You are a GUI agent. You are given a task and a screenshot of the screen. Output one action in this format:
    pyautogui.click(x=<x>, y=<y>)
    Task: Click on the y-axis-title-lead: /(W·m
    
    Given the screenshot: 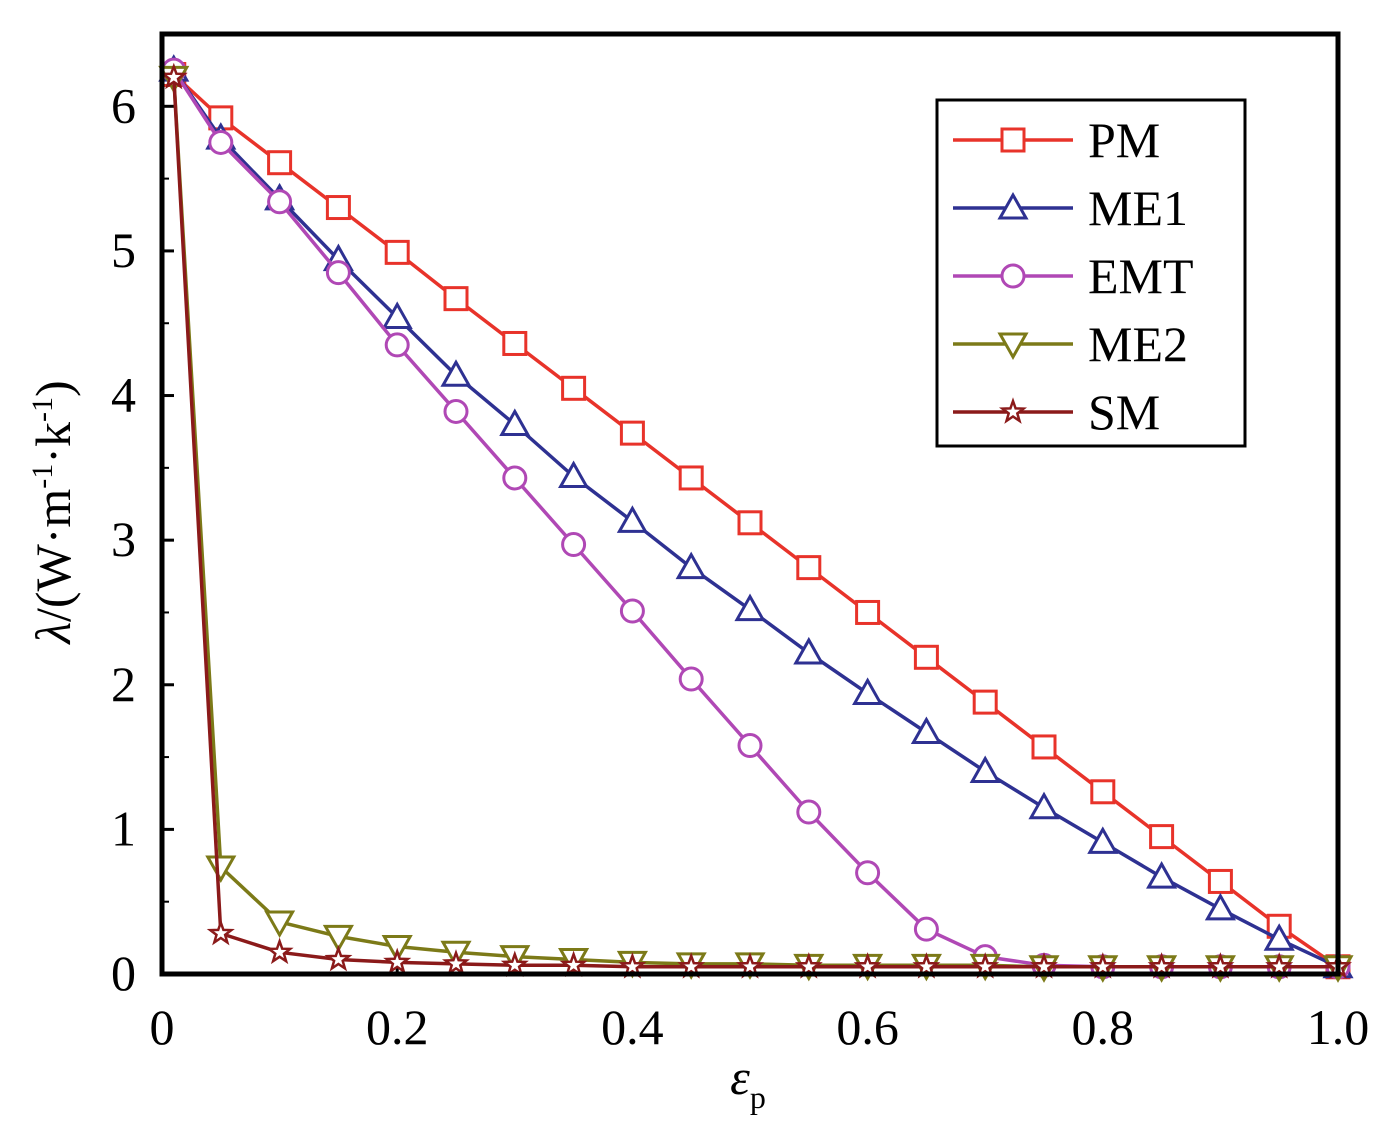 What is the action you would take?
    pyautogui.click(x=53, y=555)
    